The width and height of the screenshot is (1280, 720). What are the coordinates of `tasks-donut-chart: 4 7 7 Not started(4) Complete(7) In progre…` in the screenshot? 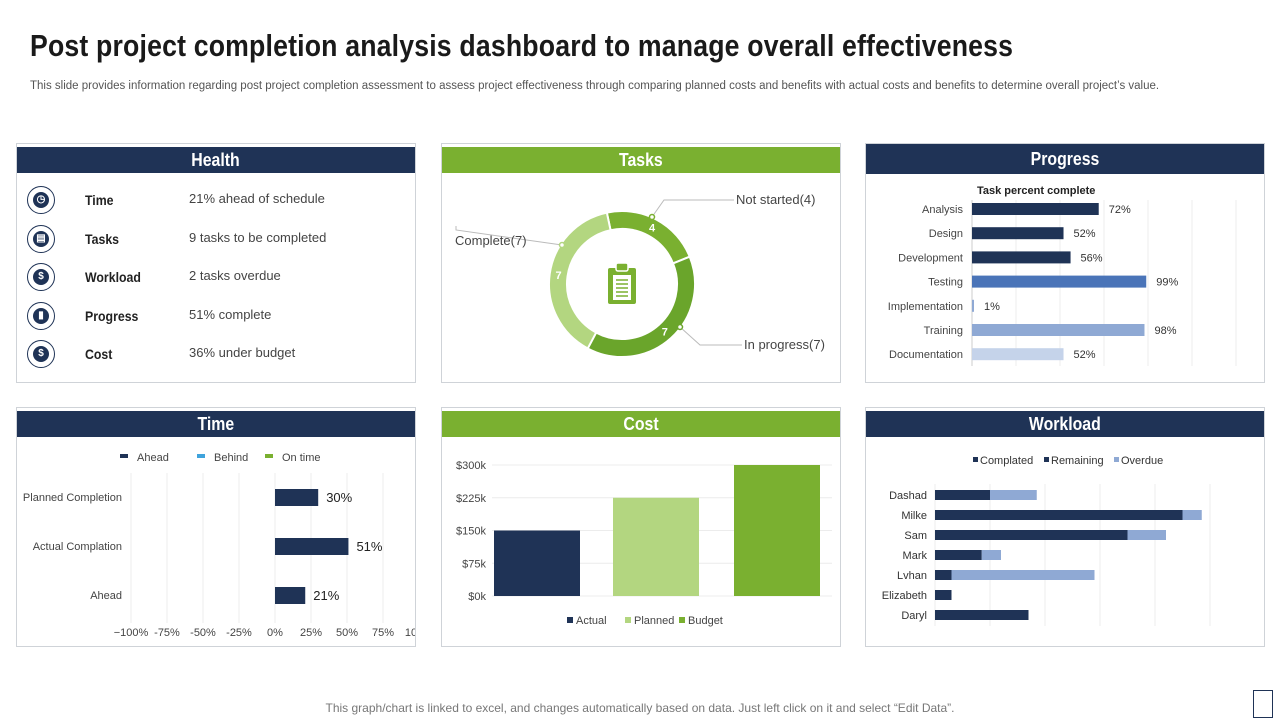 It's located at (641, 263).